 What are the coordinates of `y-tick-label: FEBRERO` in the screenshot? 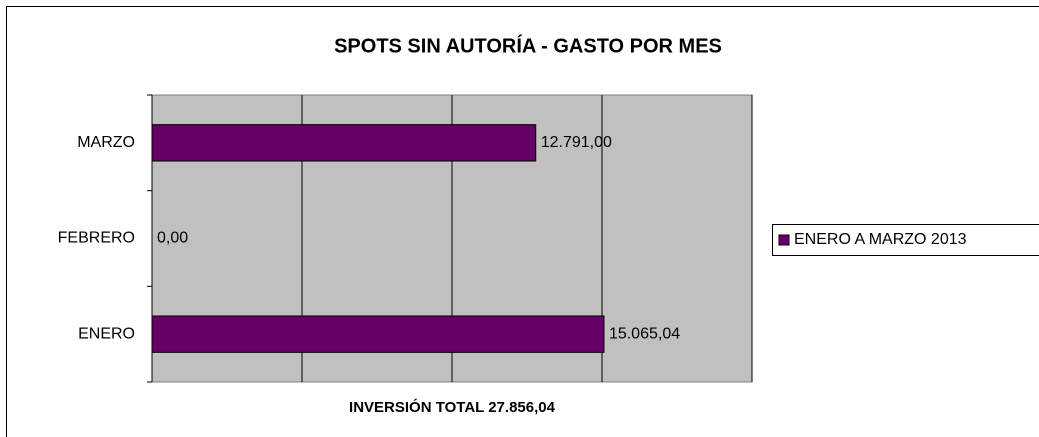 It's located at (96, 238).